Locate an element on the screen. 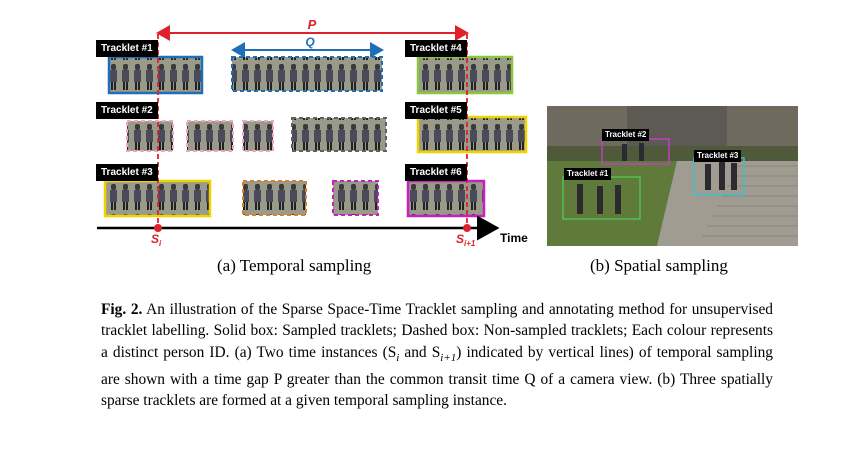 This screenshot has width=853, height=464. si1-label: Si+1 is located at coordinates (466, 240).